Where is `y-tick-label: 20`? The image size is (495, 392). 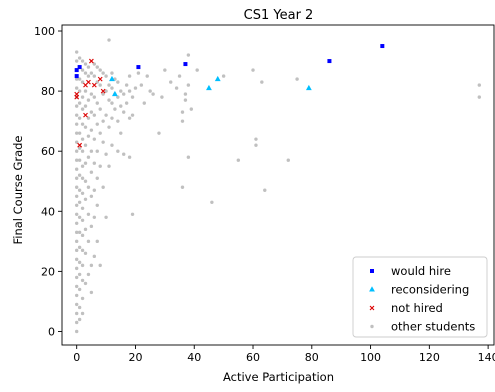
y-tick-label: 20 is located at coordinates (48, 271).